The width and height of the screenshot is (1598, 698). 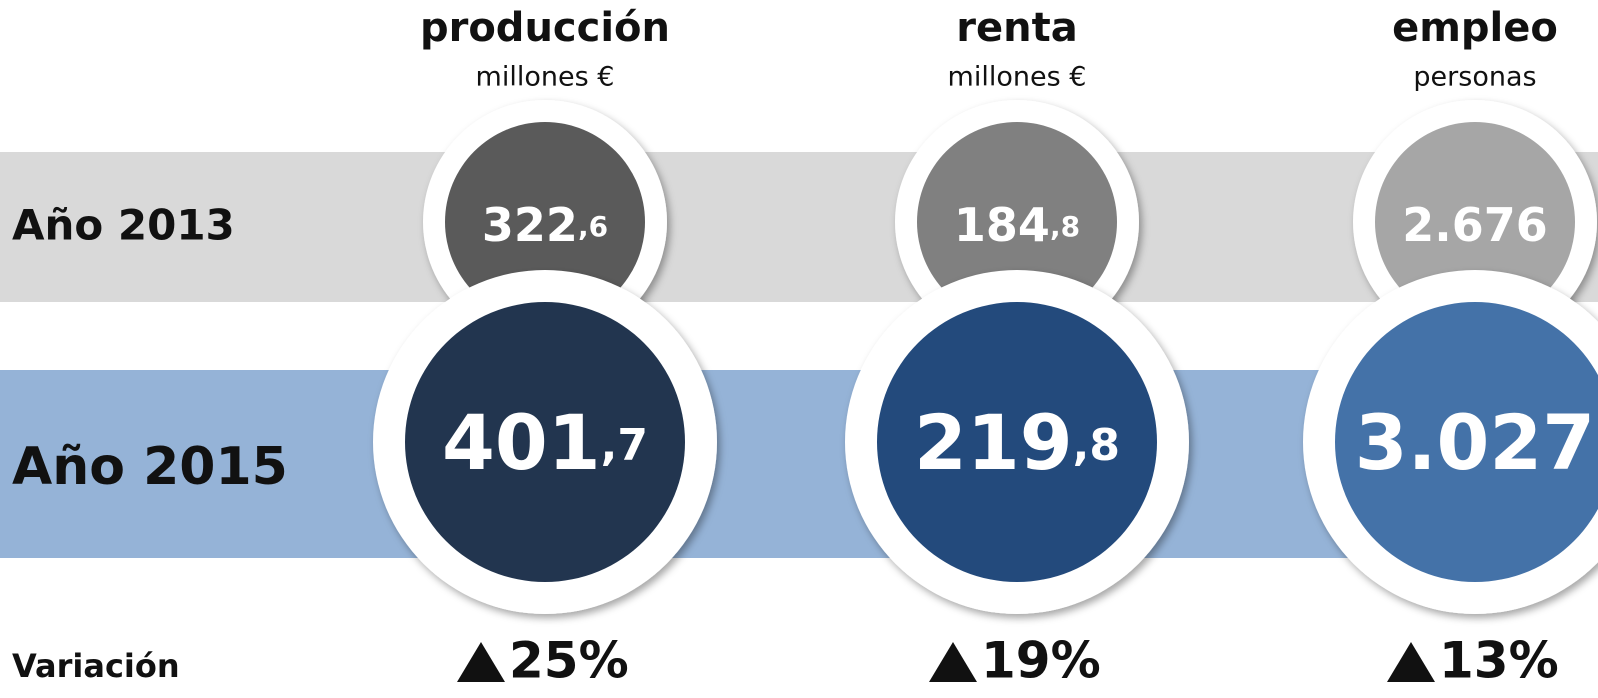 I want to click on value: 184,8, so click(x=1017, y=225).